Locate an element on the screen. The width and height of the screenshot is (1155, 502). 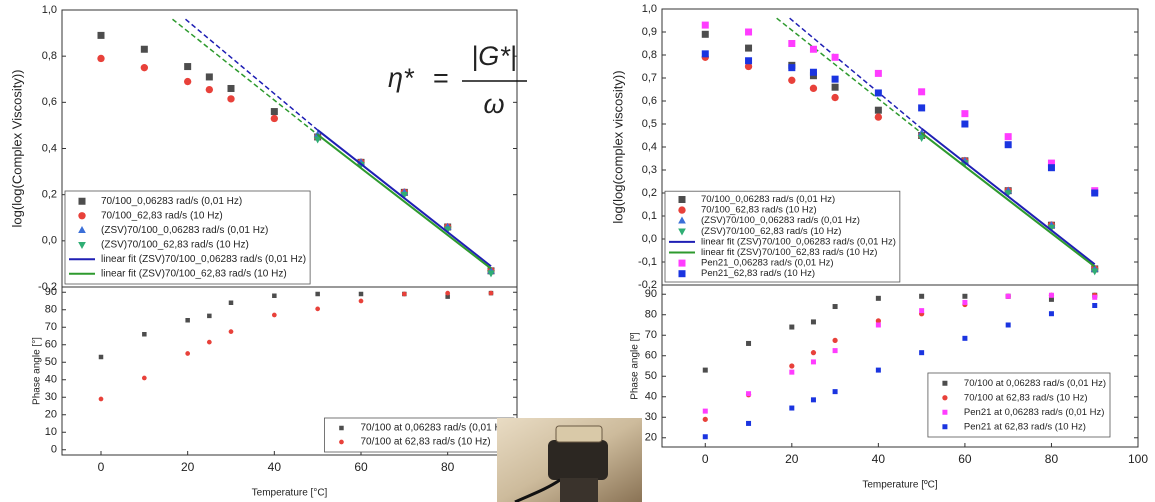
x-axis-title: Temperature [°C] is located at coordinates (290, 493).